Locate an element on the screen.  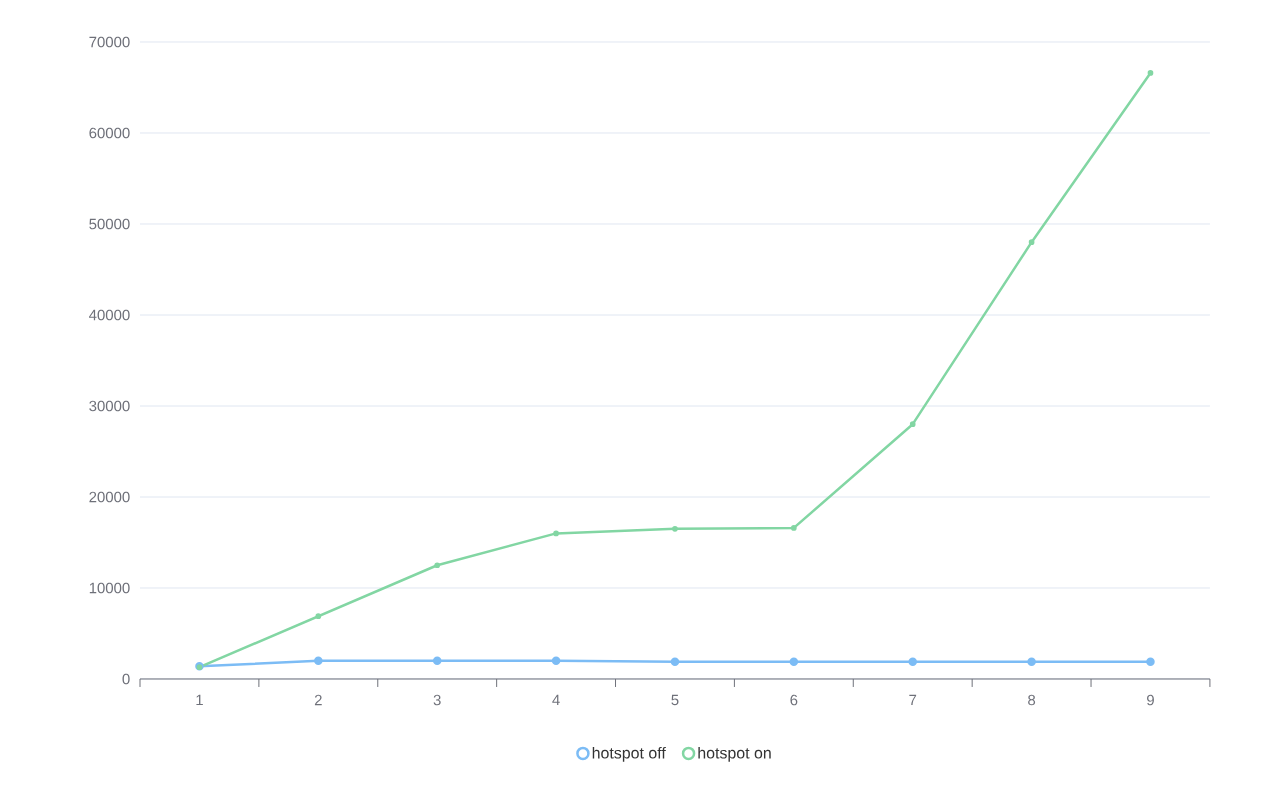
x-tick-label: 2 is located at coordinates (318, 700).